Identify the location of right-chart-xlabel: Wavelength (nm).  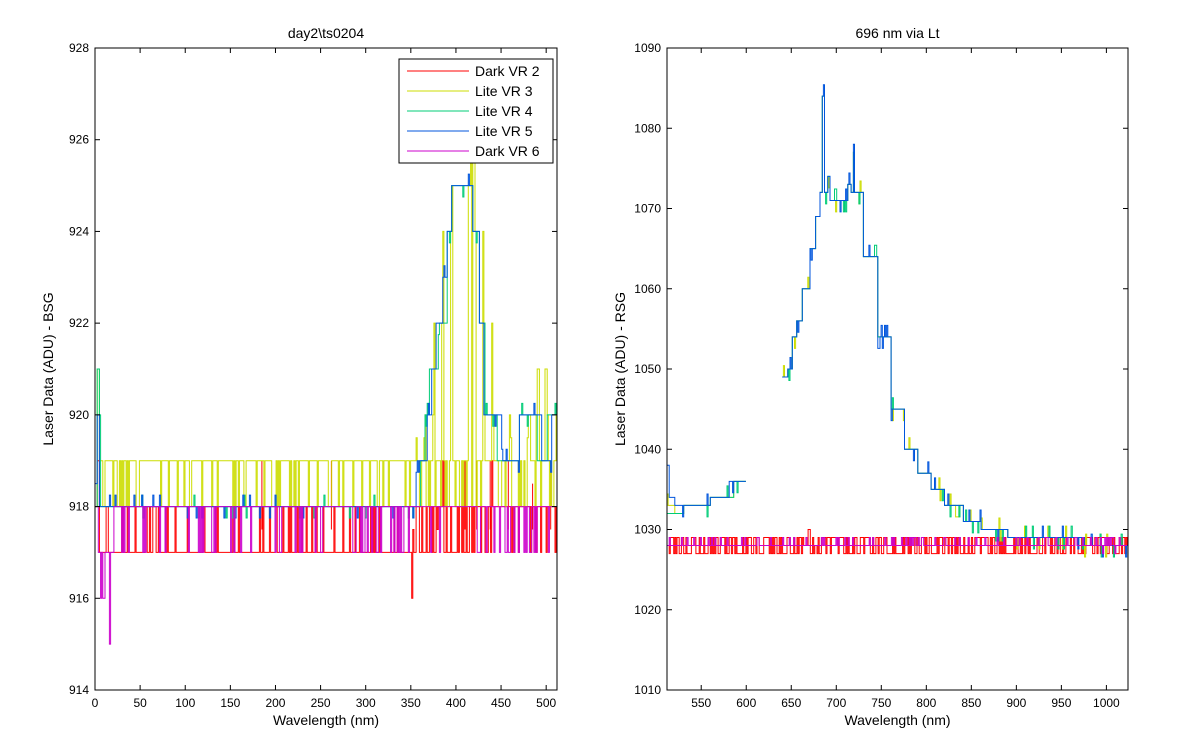
(897, 720).